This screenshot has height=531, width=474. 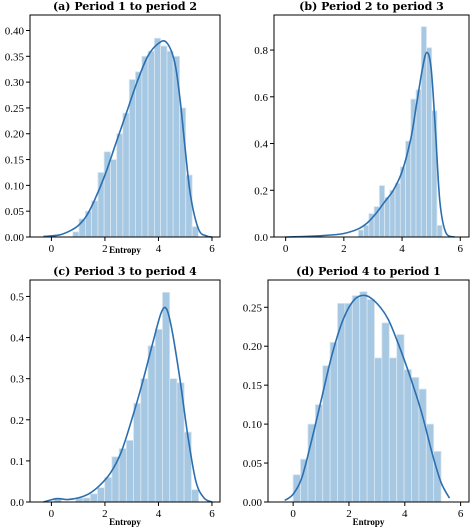 I want to click on y-tick-label: 0.00, so click(x=15, y=238).